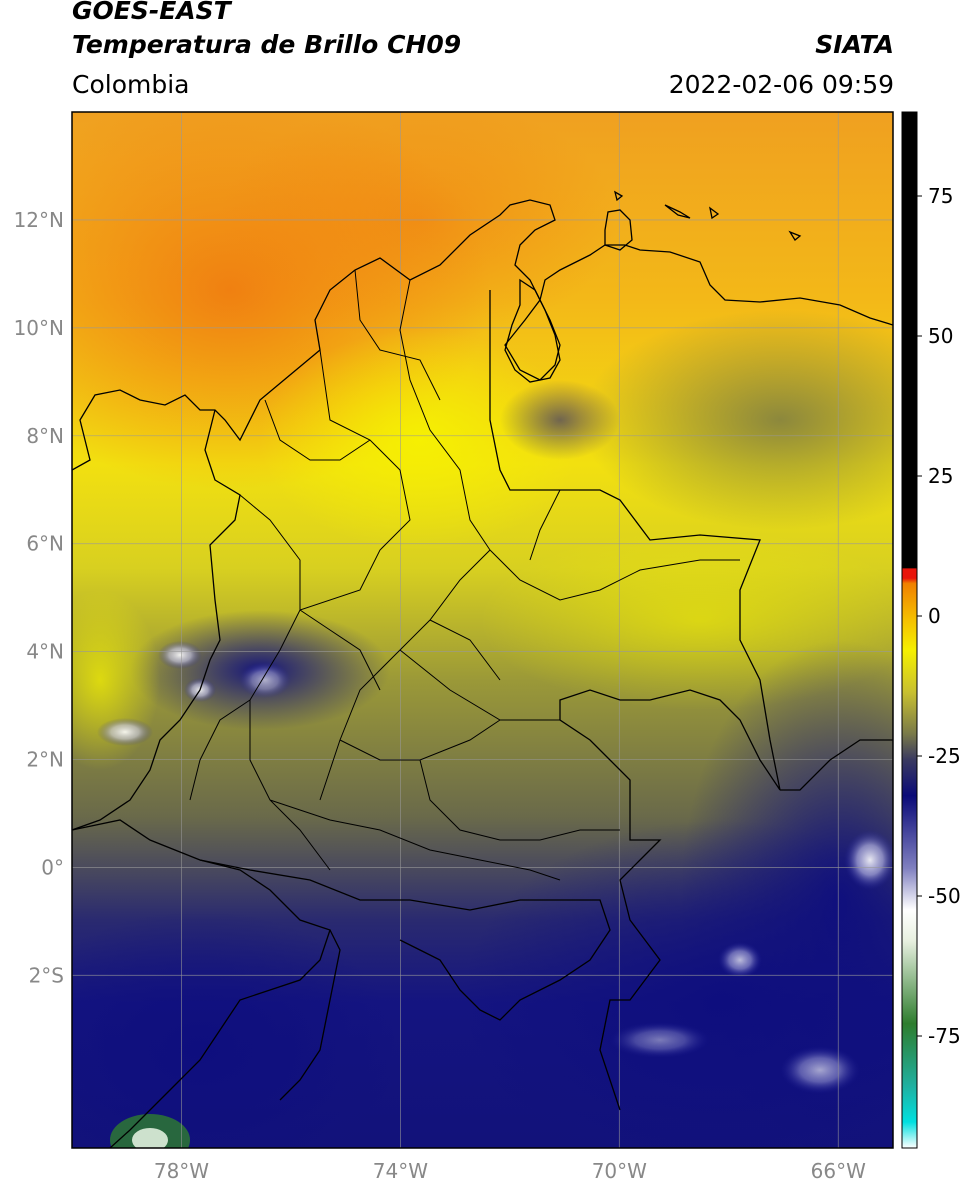 Image resolution: width=966 pixels, height=1190 pixels. Describe the element at coordinates (45, 760) in the screenshot. I see `lat-tick-label: 2°N` at that location.